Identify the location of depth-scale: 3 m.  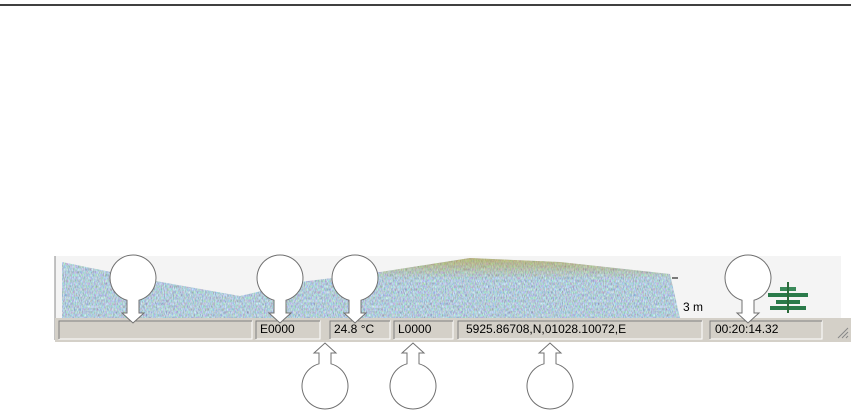
(693, 307).